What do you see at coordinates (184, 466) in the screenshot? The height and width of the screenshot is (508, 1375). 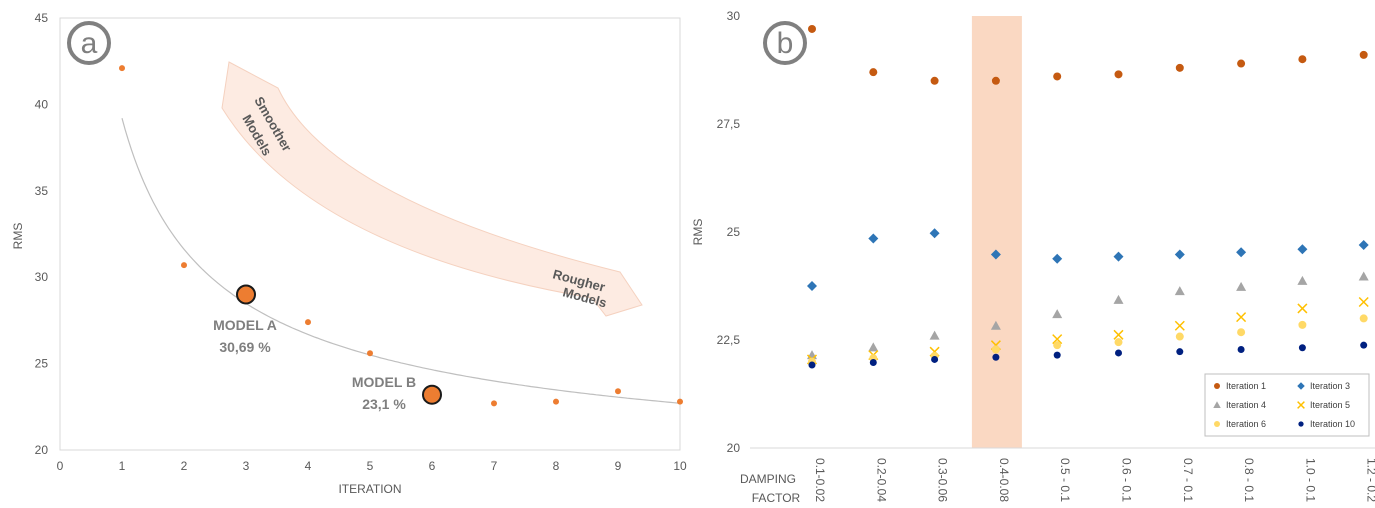 I see `a-xtick-2: 2` at bounding box center [184, 466].